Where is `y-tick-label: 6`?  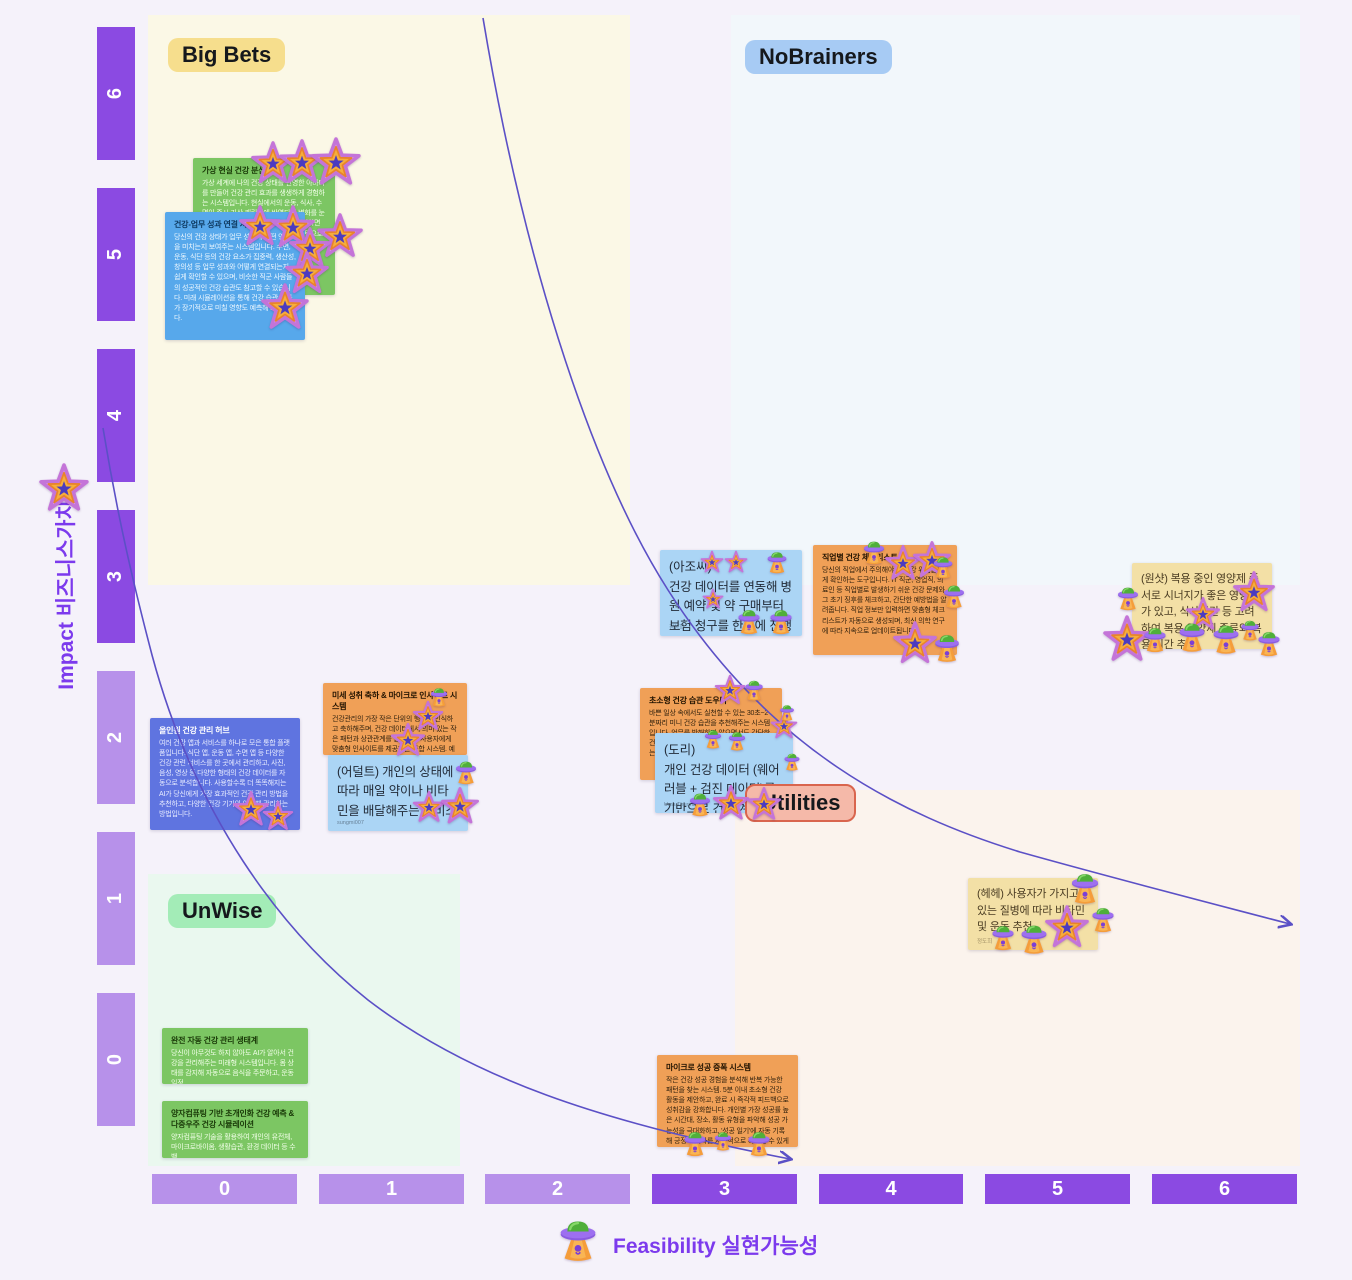
y-tick-label: 6 is located at coordinates (115, 93).